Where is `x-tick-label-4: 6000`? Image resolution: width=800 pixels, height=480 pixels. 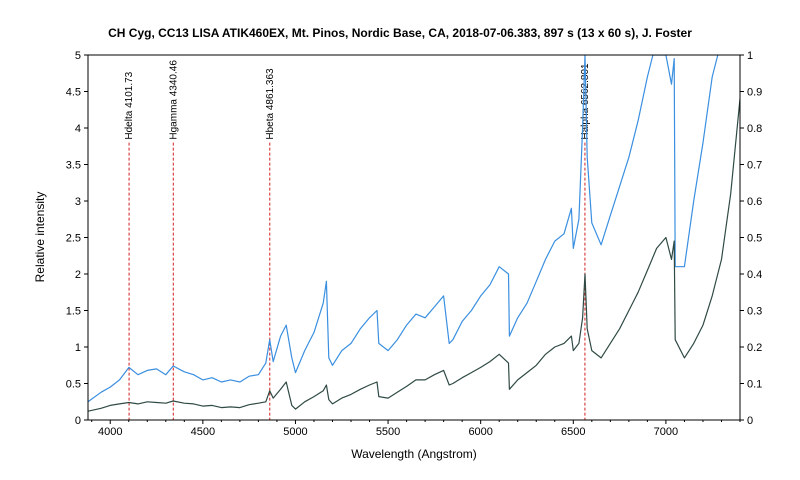
x-tick-label-4: 6000 is located at coordinates (480, 432).